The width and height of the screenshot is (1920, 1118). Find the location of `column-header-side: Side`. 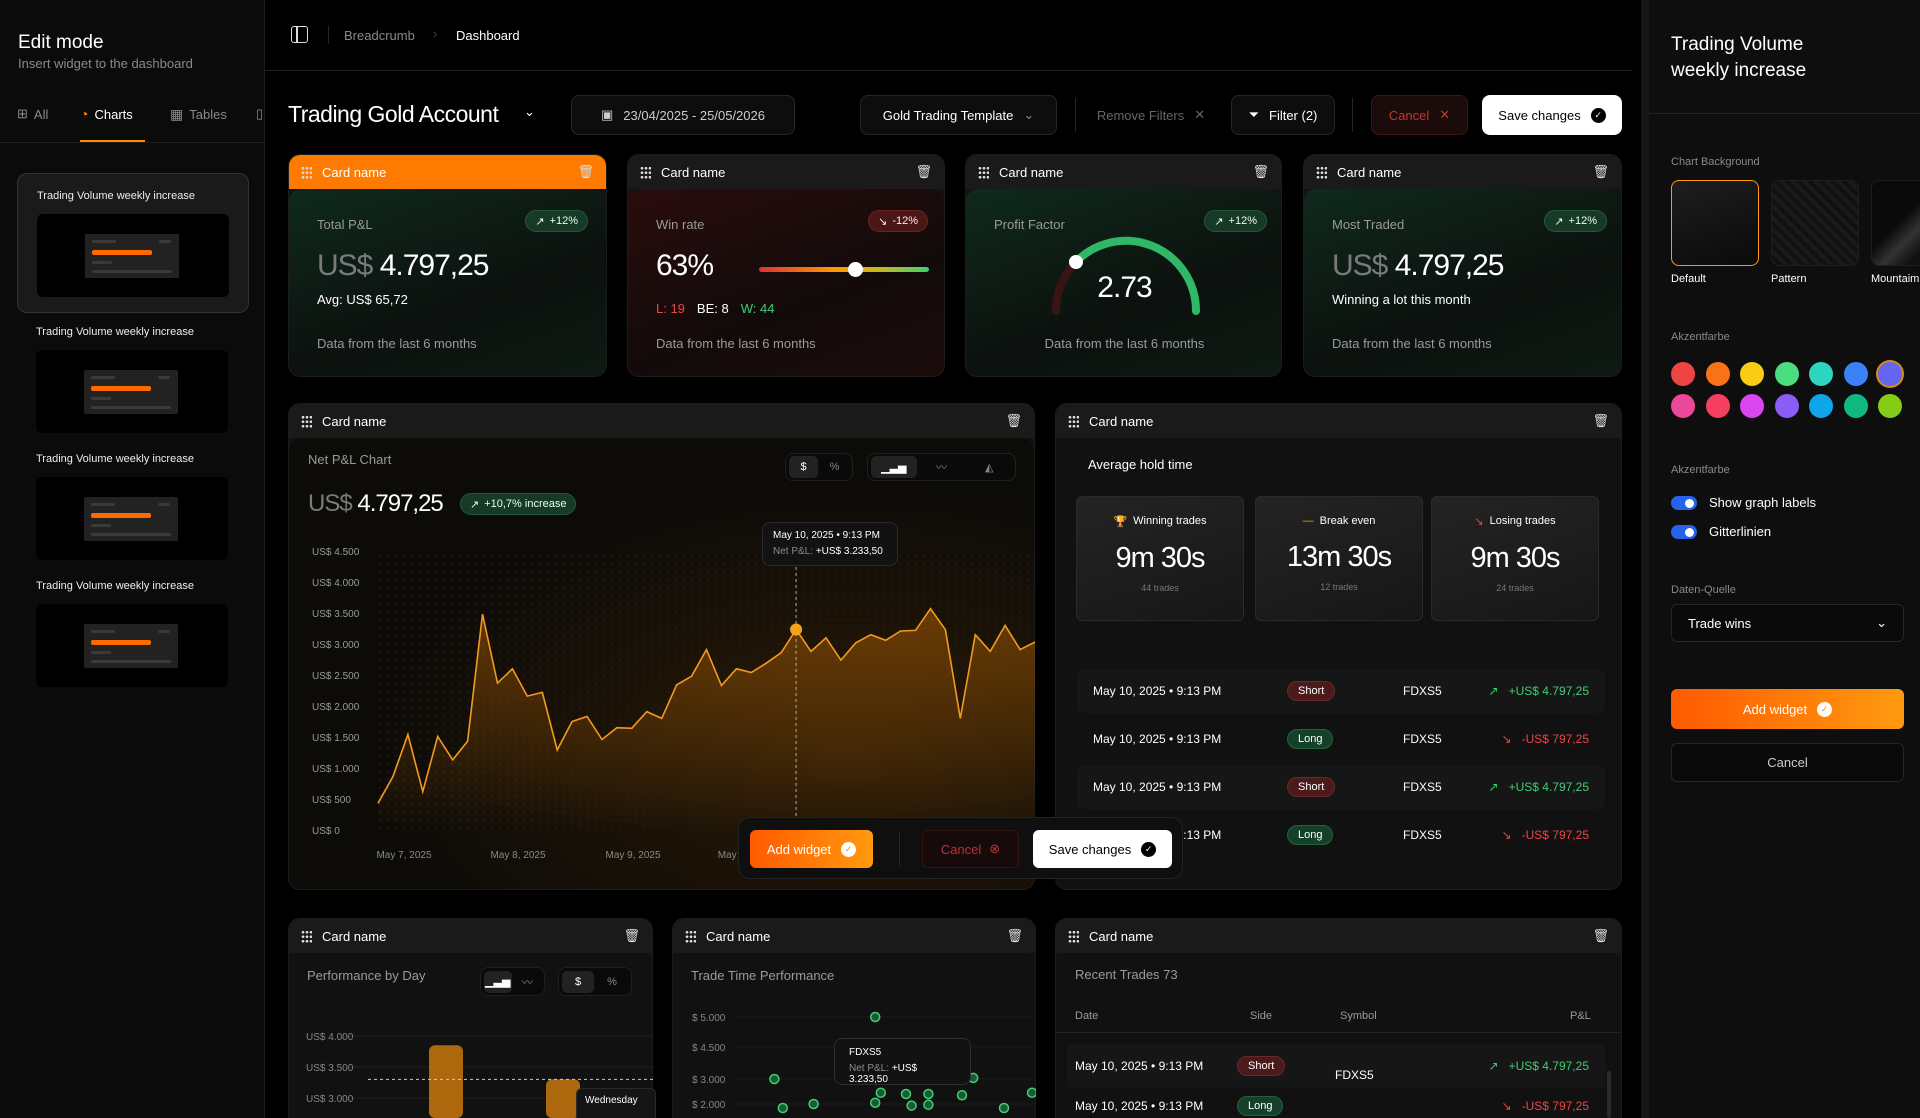

column-header-side: Side is located at coordinates (1261, 1016).